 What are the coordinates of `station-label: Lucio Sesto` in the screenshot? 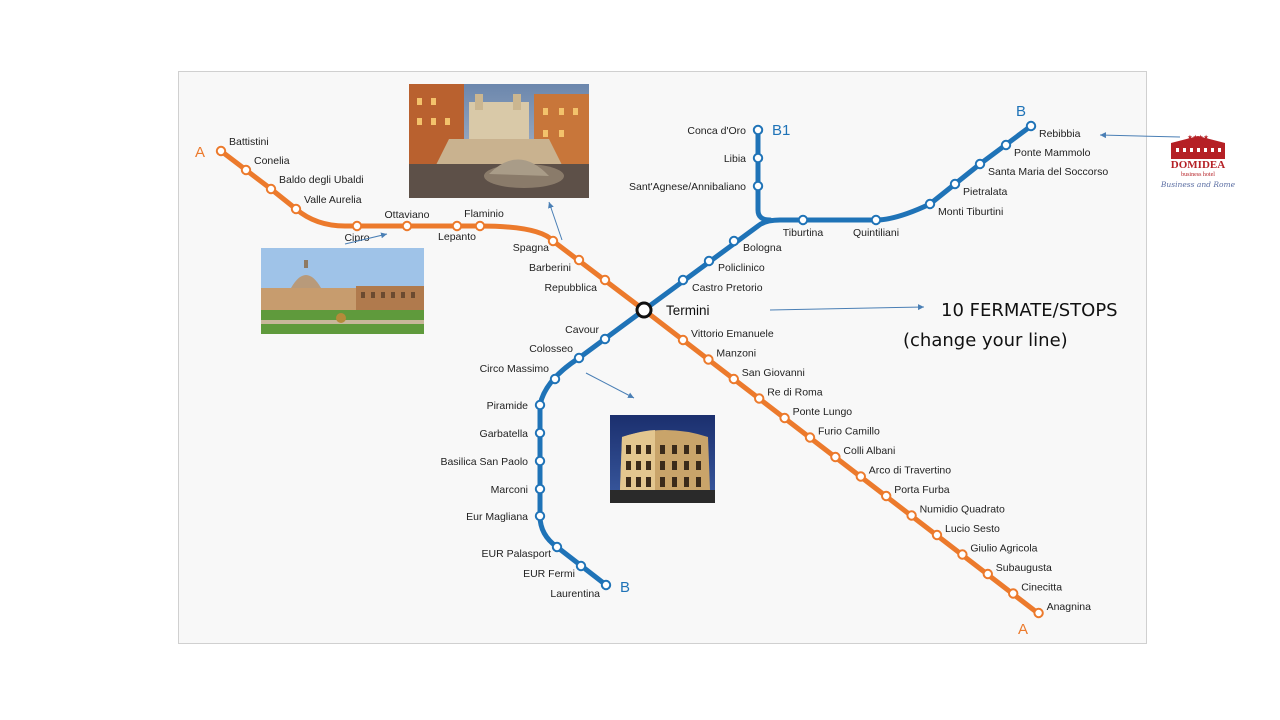 It's located at (972, 529).